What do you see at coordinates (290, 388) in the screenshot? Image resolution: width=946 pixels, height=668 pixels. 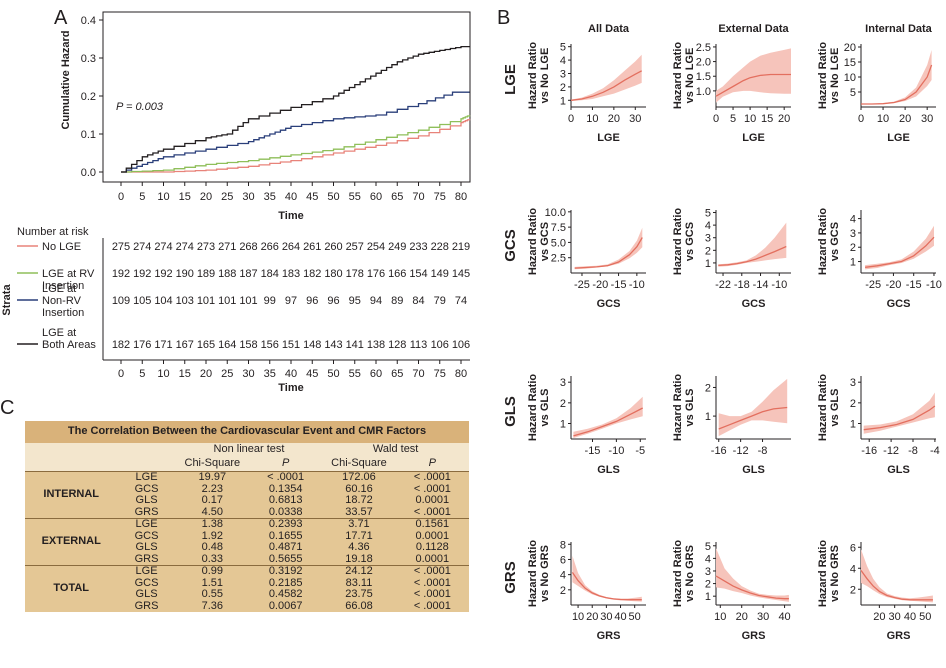 I see `risk-xlabel: Time` at bounding box center [290, 388].